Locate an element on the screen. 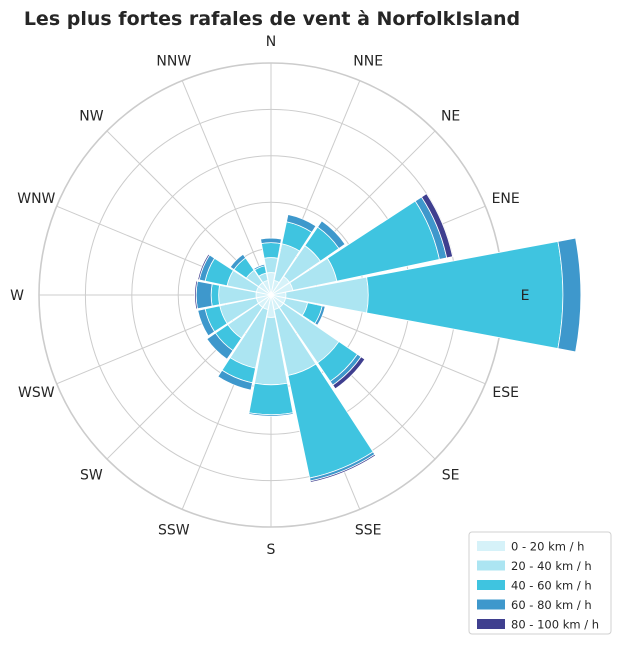 The width and height of the screenshot is (620, 645). direction-label-sse: SSE is located at coordinates (368, 531).